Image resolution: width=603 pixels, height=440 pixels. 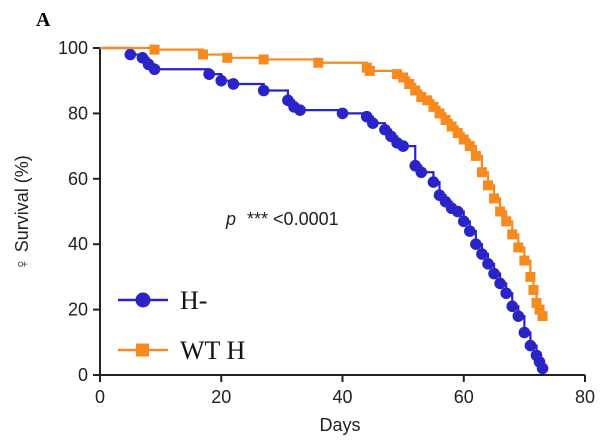 I want to click on p-value-prefix: p, so click(x=230, y=219).